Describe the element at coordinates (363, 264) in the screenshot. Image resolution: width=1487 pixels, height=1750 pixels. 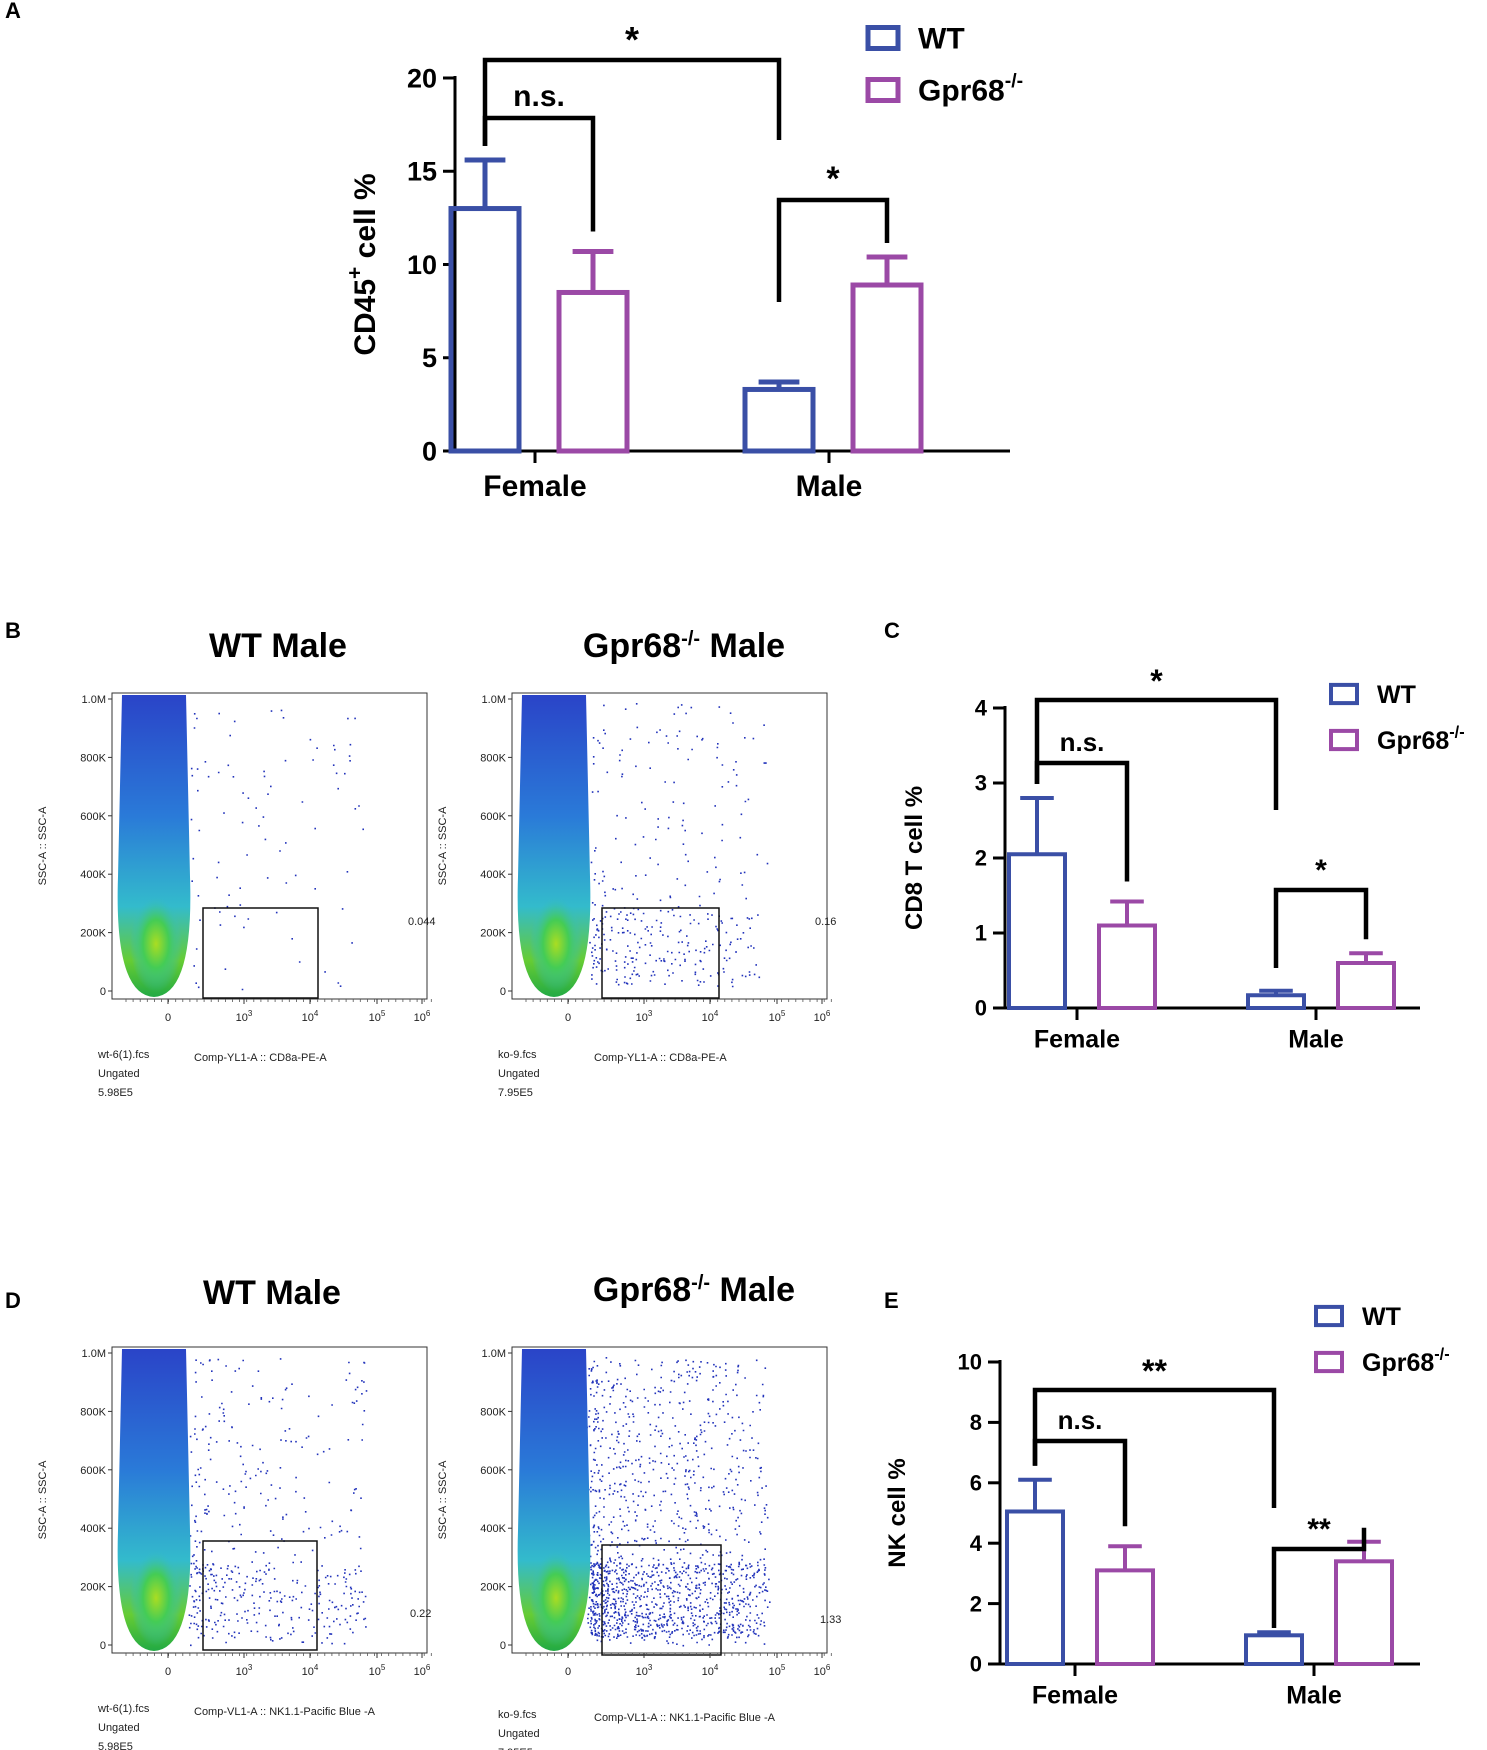
I see `y-axis-label: CD45+ cell %` at that location.